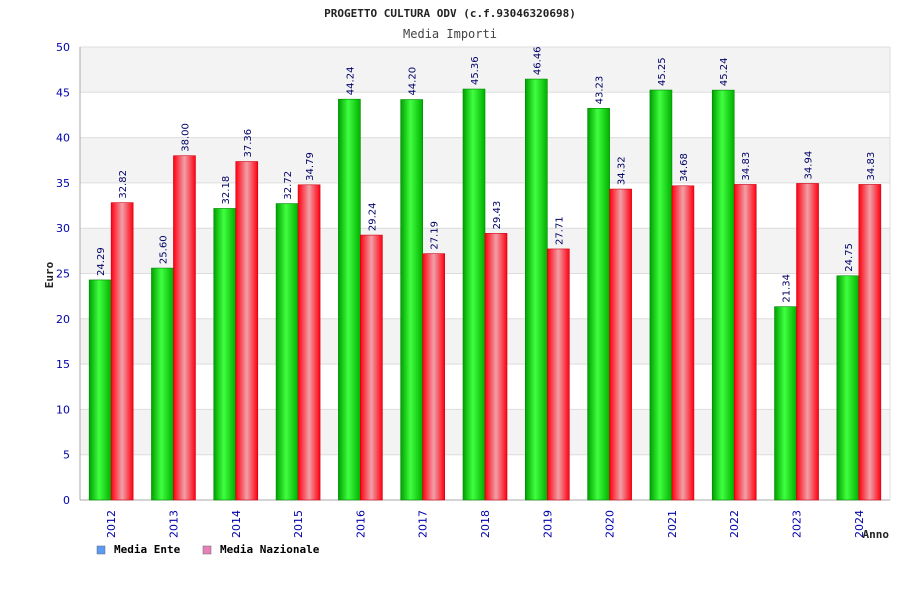 This screenshot has height=600, width=900. What do you see at coordinates (413, 81) in the screenshot?
I see `bar-value-label: 44.20` at bounding box center [413, 81].